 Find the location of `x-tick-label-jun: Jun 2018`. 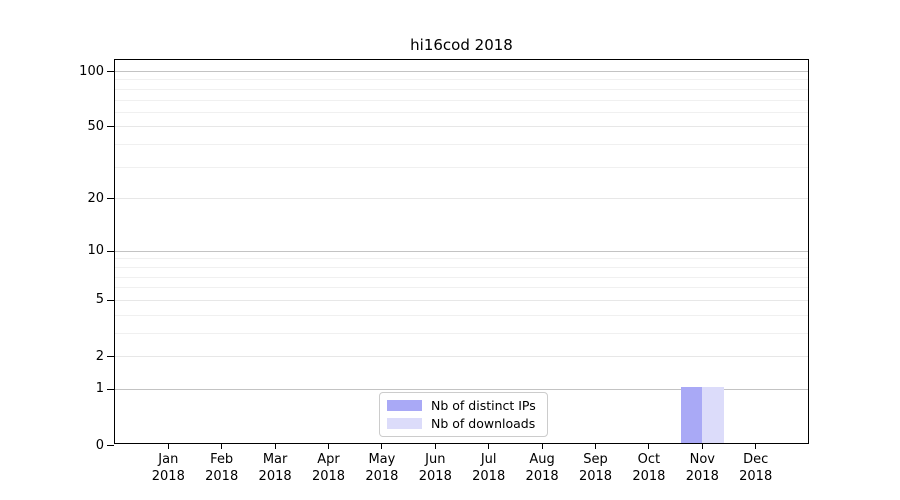

x-tick-label-jun: Jun 2018 is located at coordinates (435, 468).